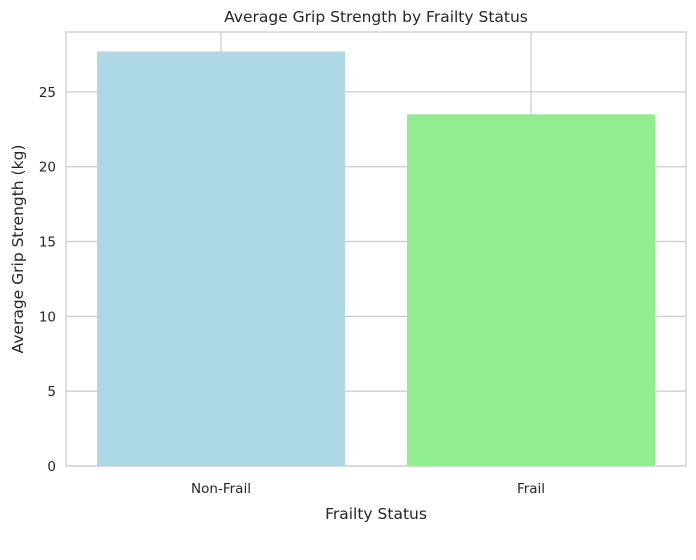 Image resolution: width=696 pixels, height=560 pixels. What do you see at coordinates (221, 489) in the screenshot?
I see `x-tick-label: Non-Frail` at bounding box center [221, 489].